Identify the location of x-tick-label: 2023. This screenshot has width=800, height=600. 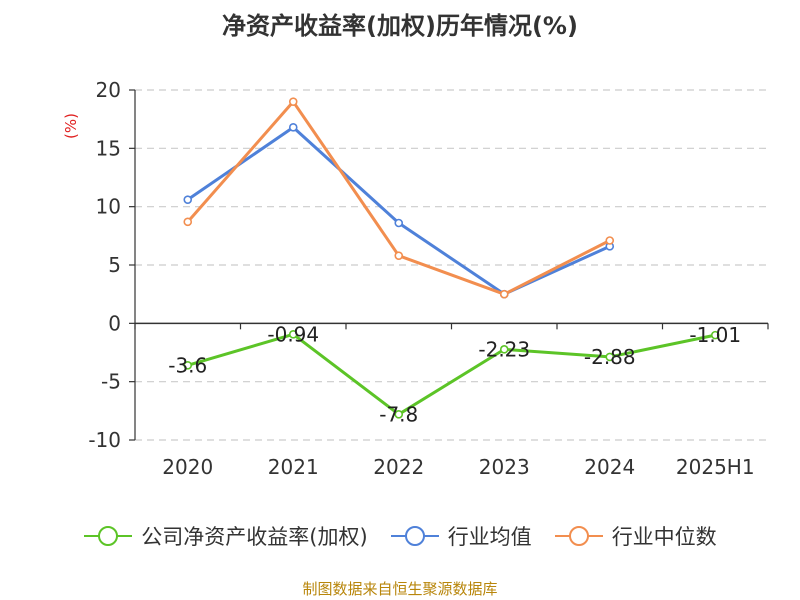
(504, 467).